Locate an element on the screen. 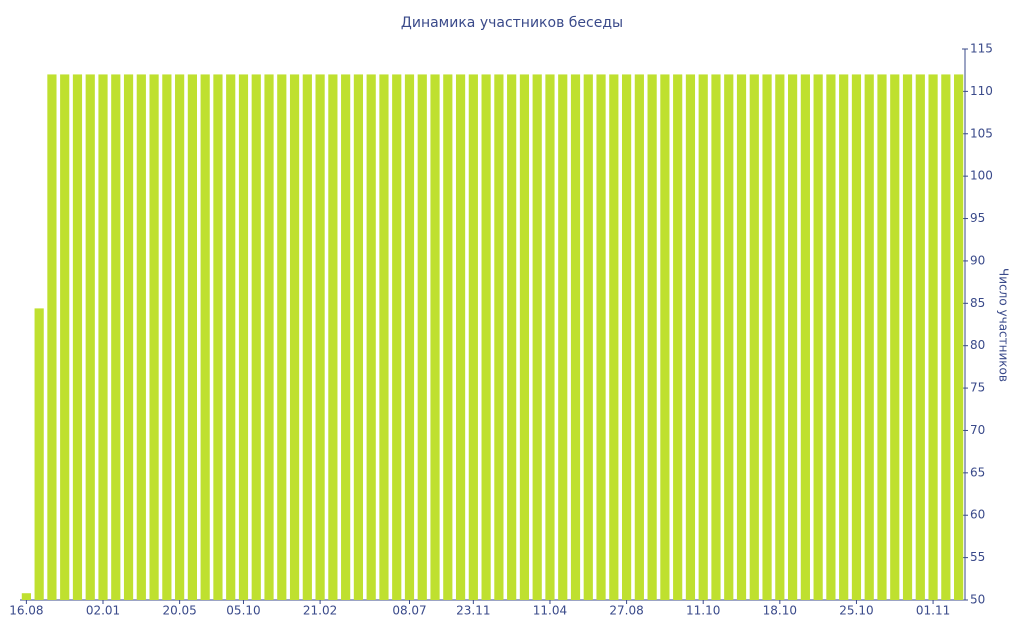  y-tick-label: 75 is located at coordinates (977, 388).